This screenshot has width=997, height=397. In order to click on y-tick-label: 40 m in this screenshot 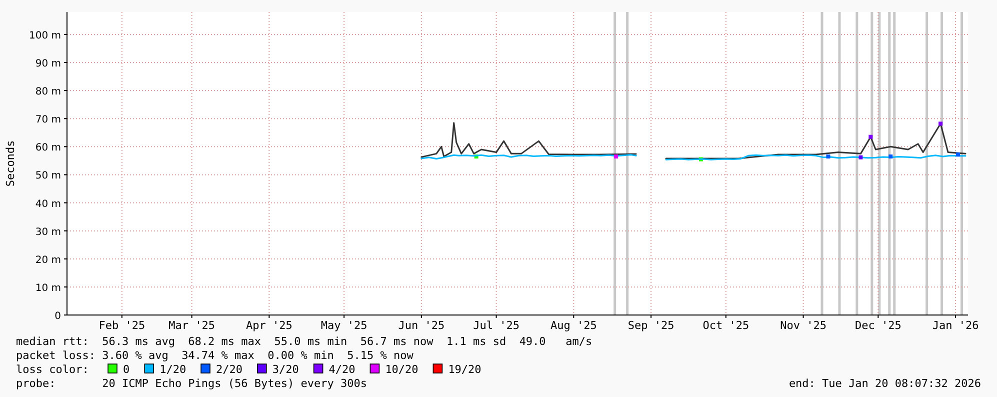, I will do `click(48, 204)`.